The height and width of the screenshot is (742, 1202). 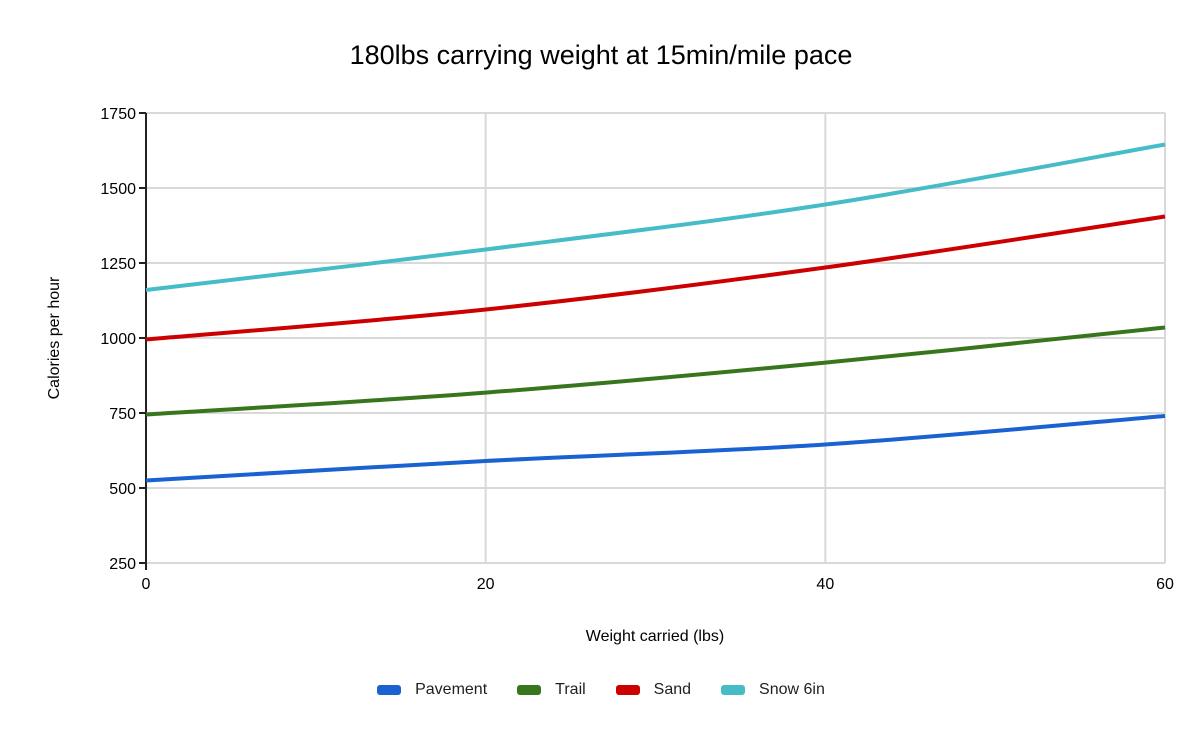 I want to click on y-tick-label-250: 250, so click(x=122, y=564).